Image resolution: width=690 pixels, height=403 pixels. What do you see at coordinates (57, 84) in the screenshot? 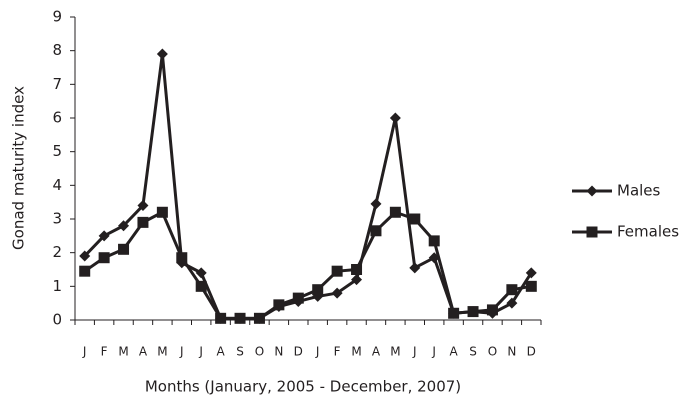
I see `y-tick-label: 7` at bounding box center [57, 84].